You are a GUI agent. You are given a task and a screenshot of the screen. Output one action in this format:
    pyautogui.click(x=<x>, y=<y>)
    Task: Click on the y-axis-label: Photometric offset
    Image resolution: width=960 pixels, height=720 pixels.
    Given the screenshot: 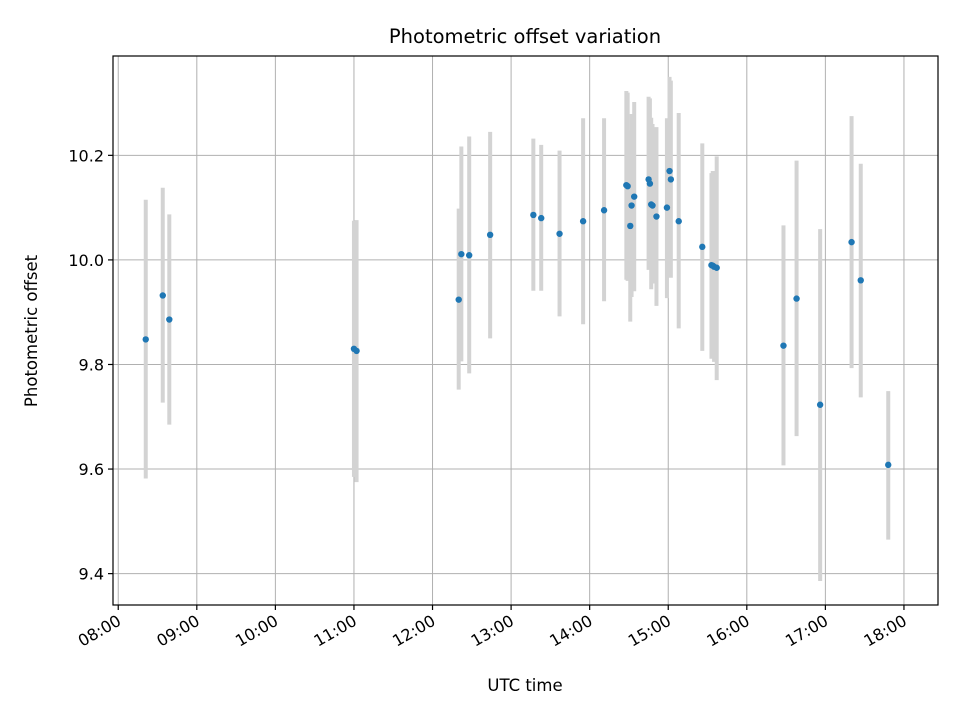 What is the action you would take?
    pyautogui.click(x=31, y=330)
    